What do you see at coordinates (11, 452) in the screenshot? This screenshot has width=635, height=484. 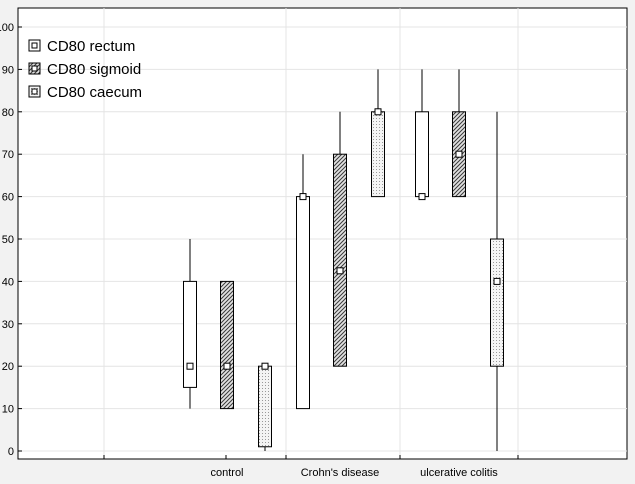 I see `y-tick-label: 0` at bounding box center [11, 452].